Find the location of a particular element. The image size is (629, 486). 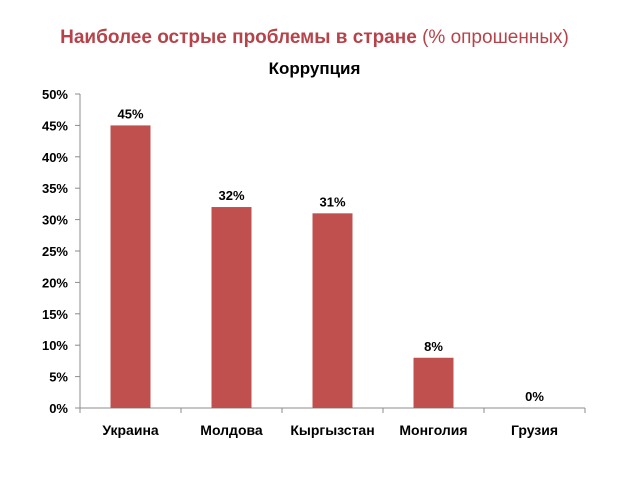

y-tick-label: 10% is located at coordinates (55, 345).